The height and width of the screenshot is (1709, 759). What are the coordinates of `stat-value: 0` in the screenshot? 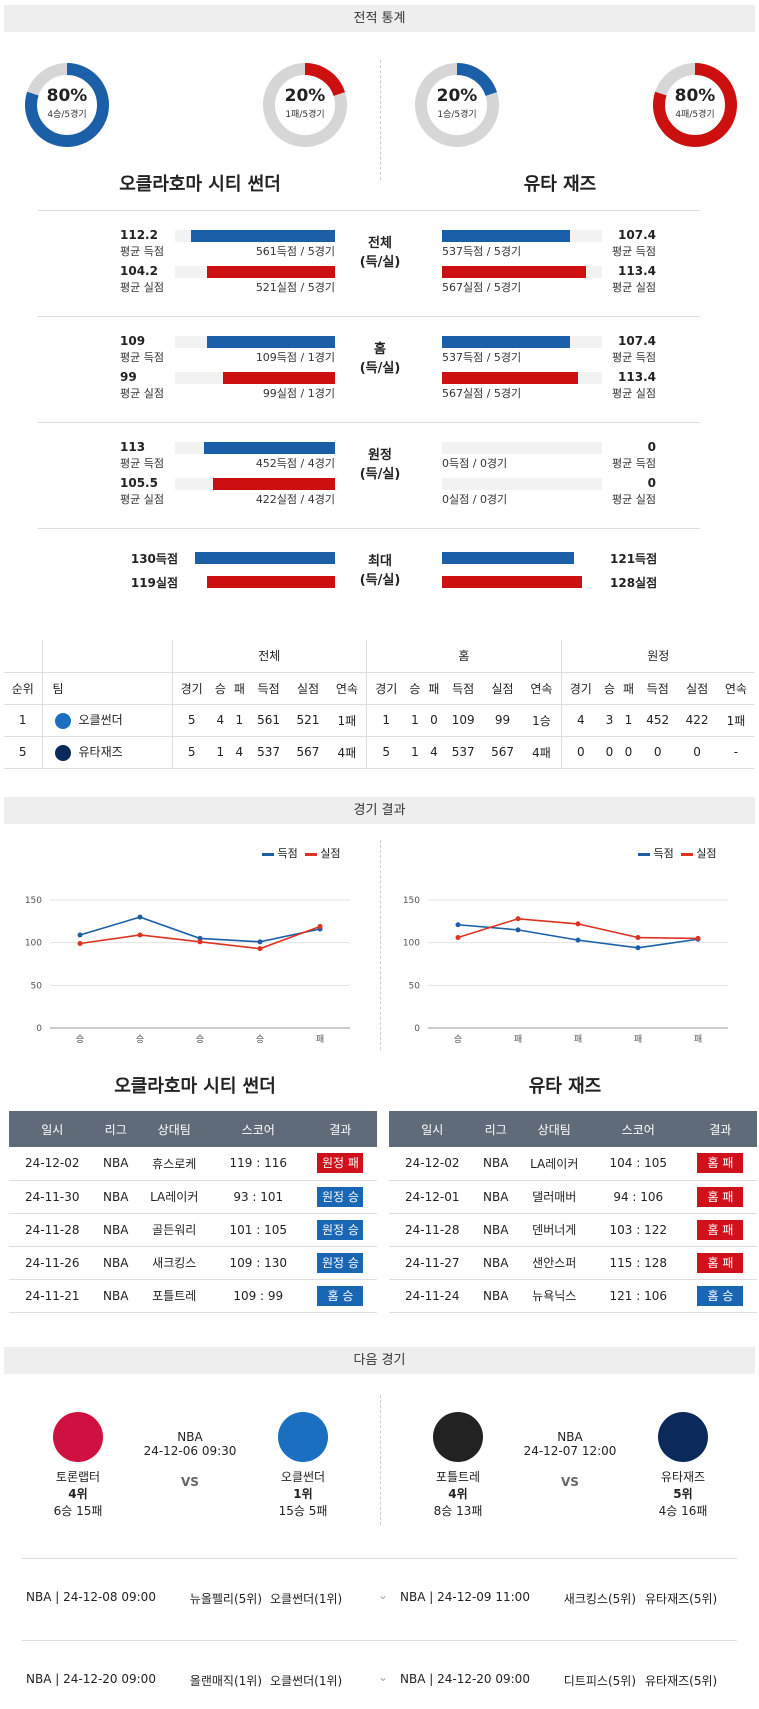 It's located at (651, 483).